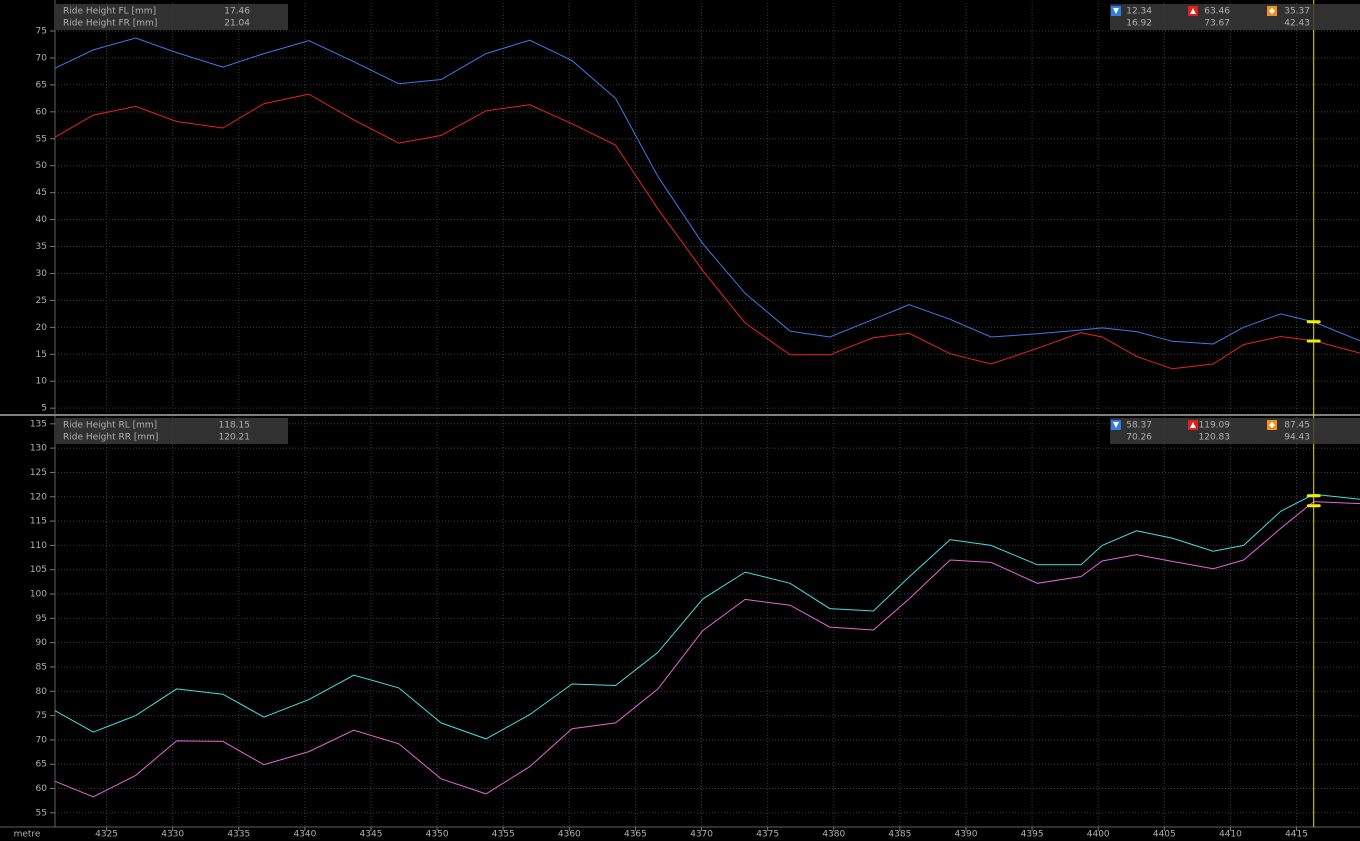  I want to click on y-tick-label: 90, so click(42, 643).